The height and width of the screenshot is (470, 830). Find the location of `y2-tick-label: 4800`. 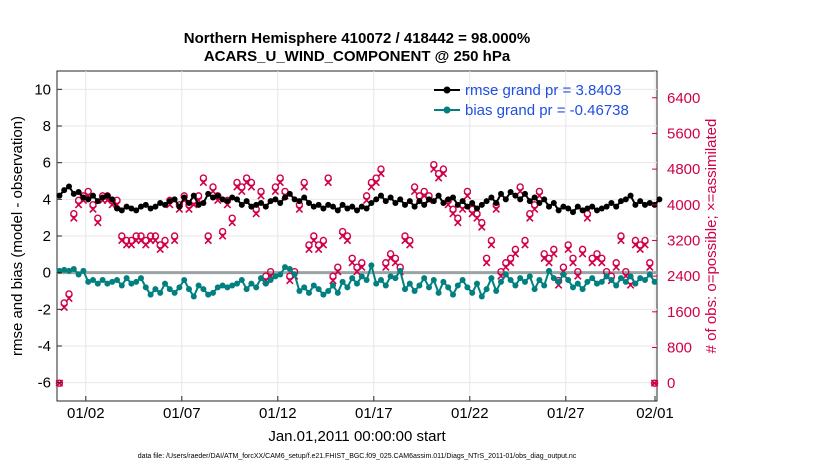

y2-tick-label: 4800 is located at coordinates (683, 169).